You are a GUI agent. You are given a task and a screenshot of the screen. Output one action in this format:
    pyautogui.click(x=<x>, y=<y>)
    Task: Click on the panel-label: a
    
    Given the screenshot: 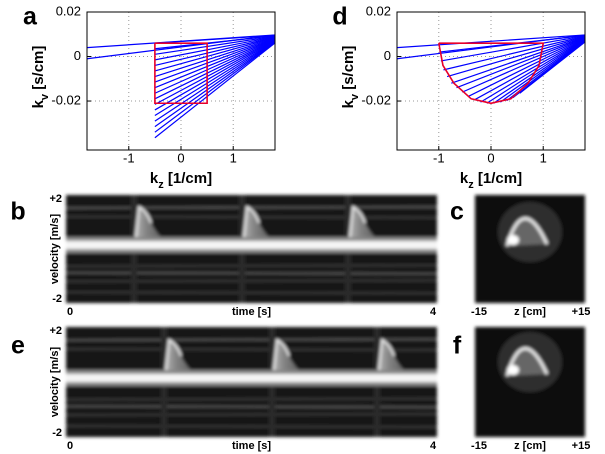 What is the action you would take?
    pyautogui.click(x=30, y=17)
    